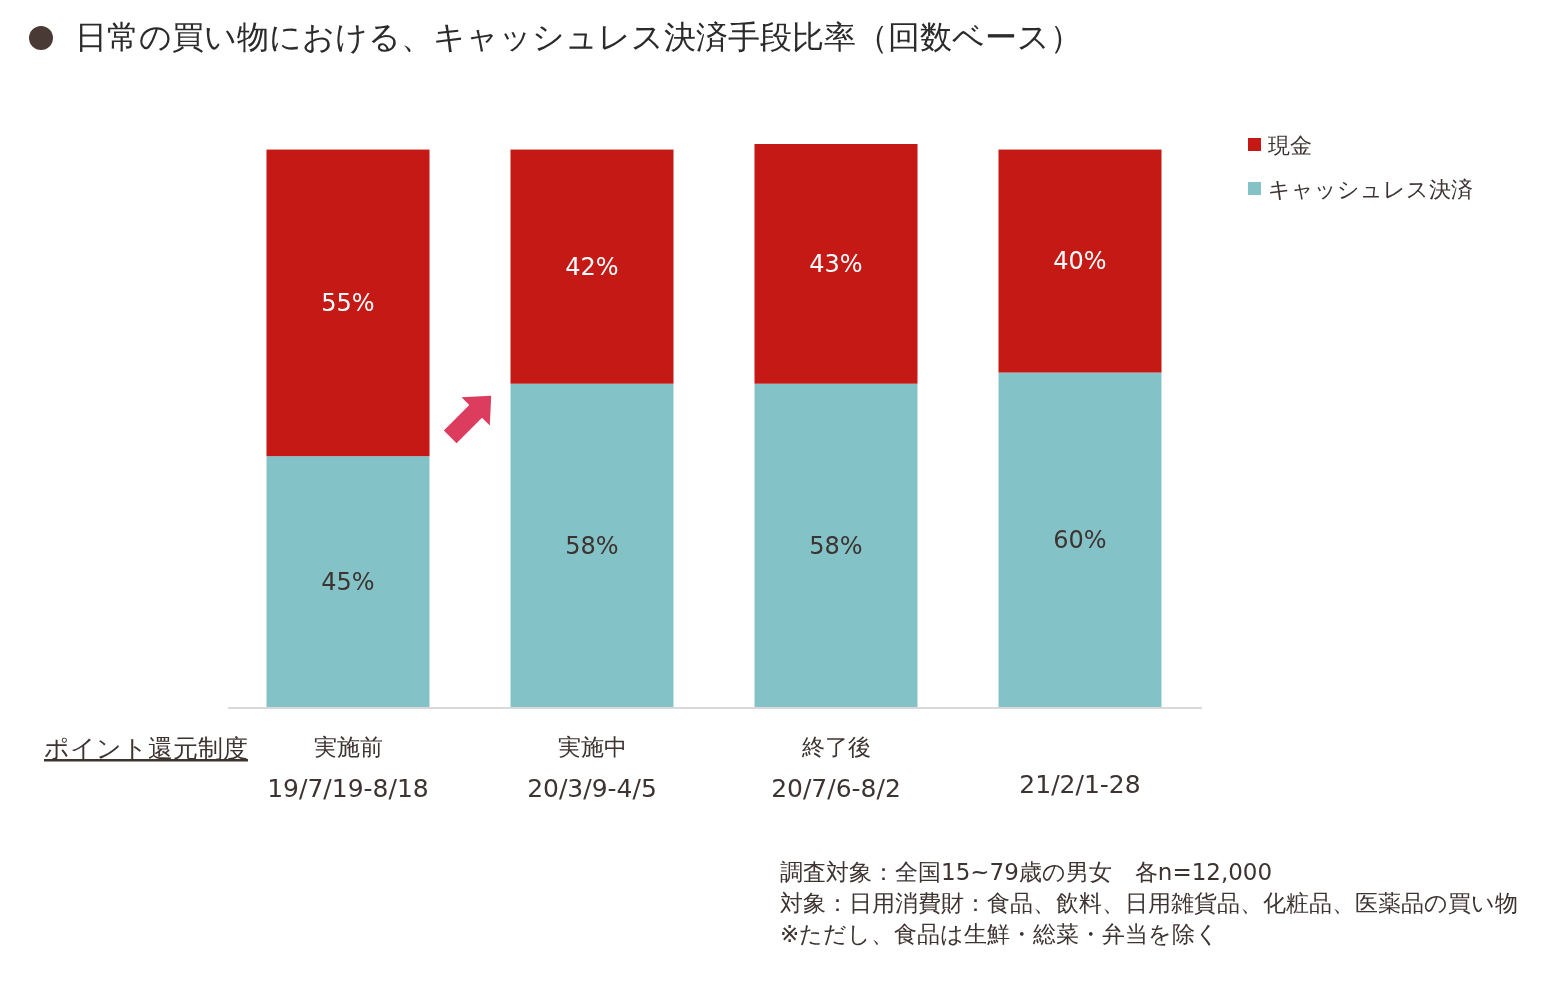 The image size is (1559, 990). I want to click on data-label: 43%, so click(836, 264).